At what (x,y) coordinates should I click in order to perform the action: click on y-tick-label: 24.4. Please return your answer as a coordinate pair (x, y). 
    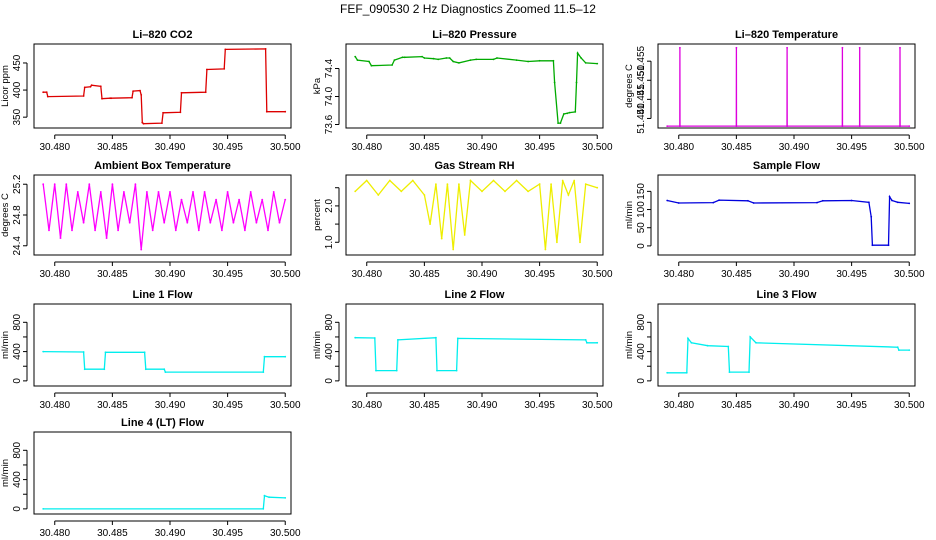
    Looking at the image, I should click on (17, 246).